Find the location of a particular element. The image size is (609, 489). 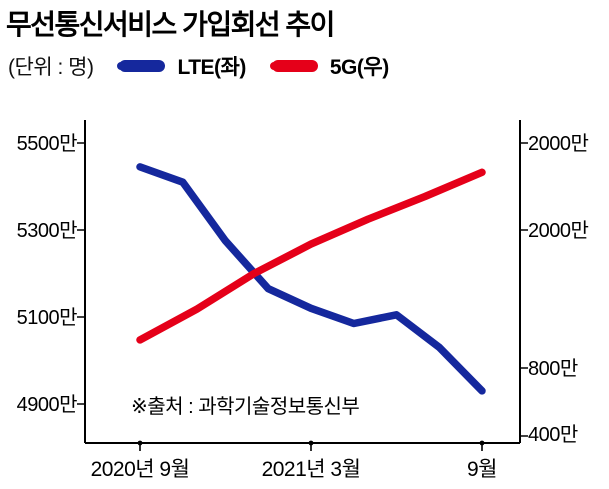

left-axis-label-4: 4900만 is located at coordinates (47, 404).